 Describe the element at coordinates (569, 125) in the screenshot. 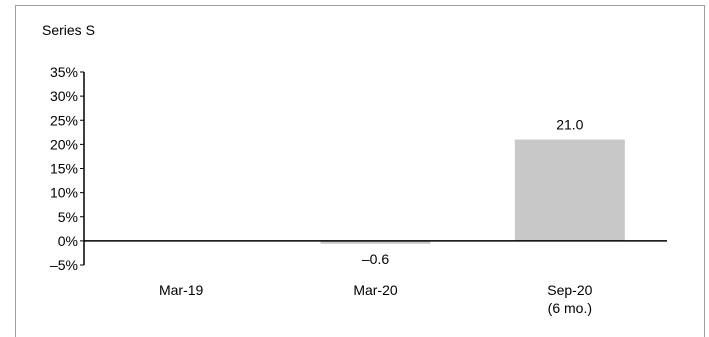

I see `data-label: 21.0` at that location.